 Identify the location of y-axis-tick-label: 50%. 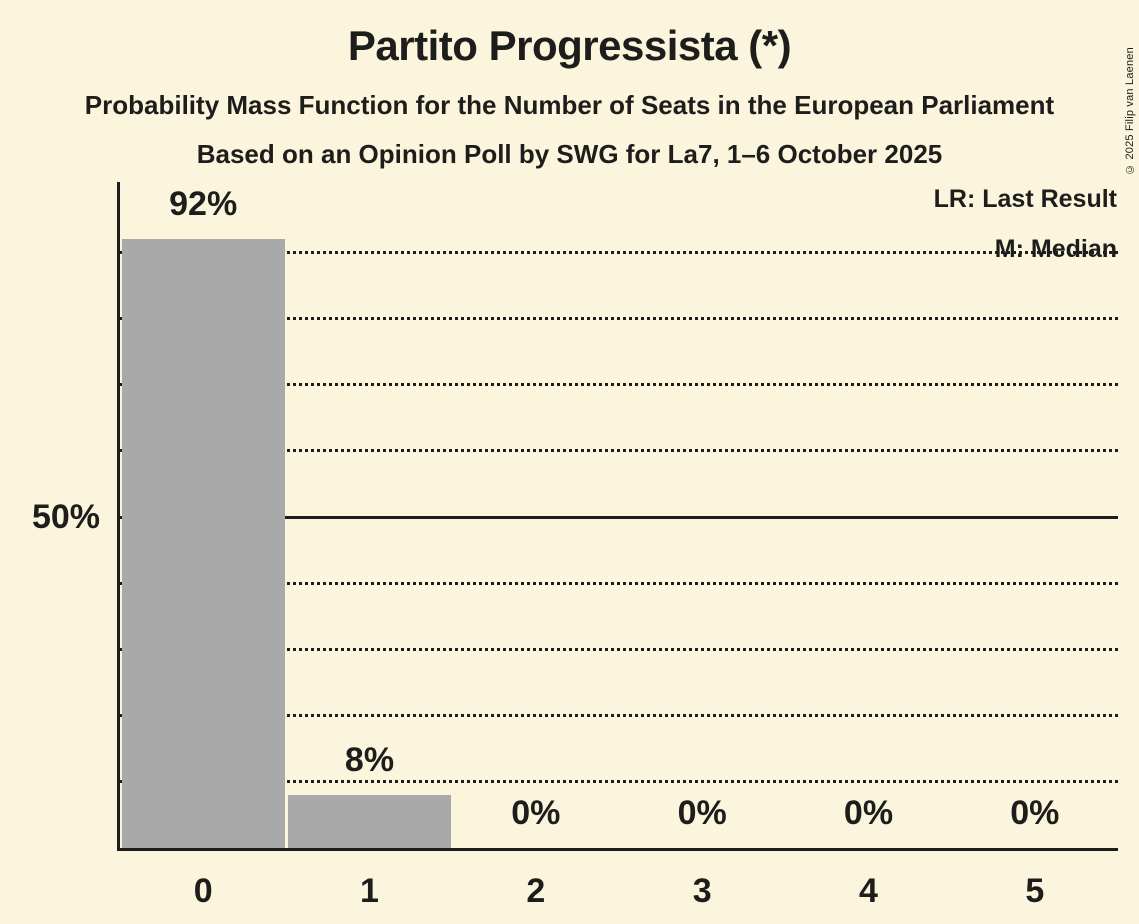
(65, 517).